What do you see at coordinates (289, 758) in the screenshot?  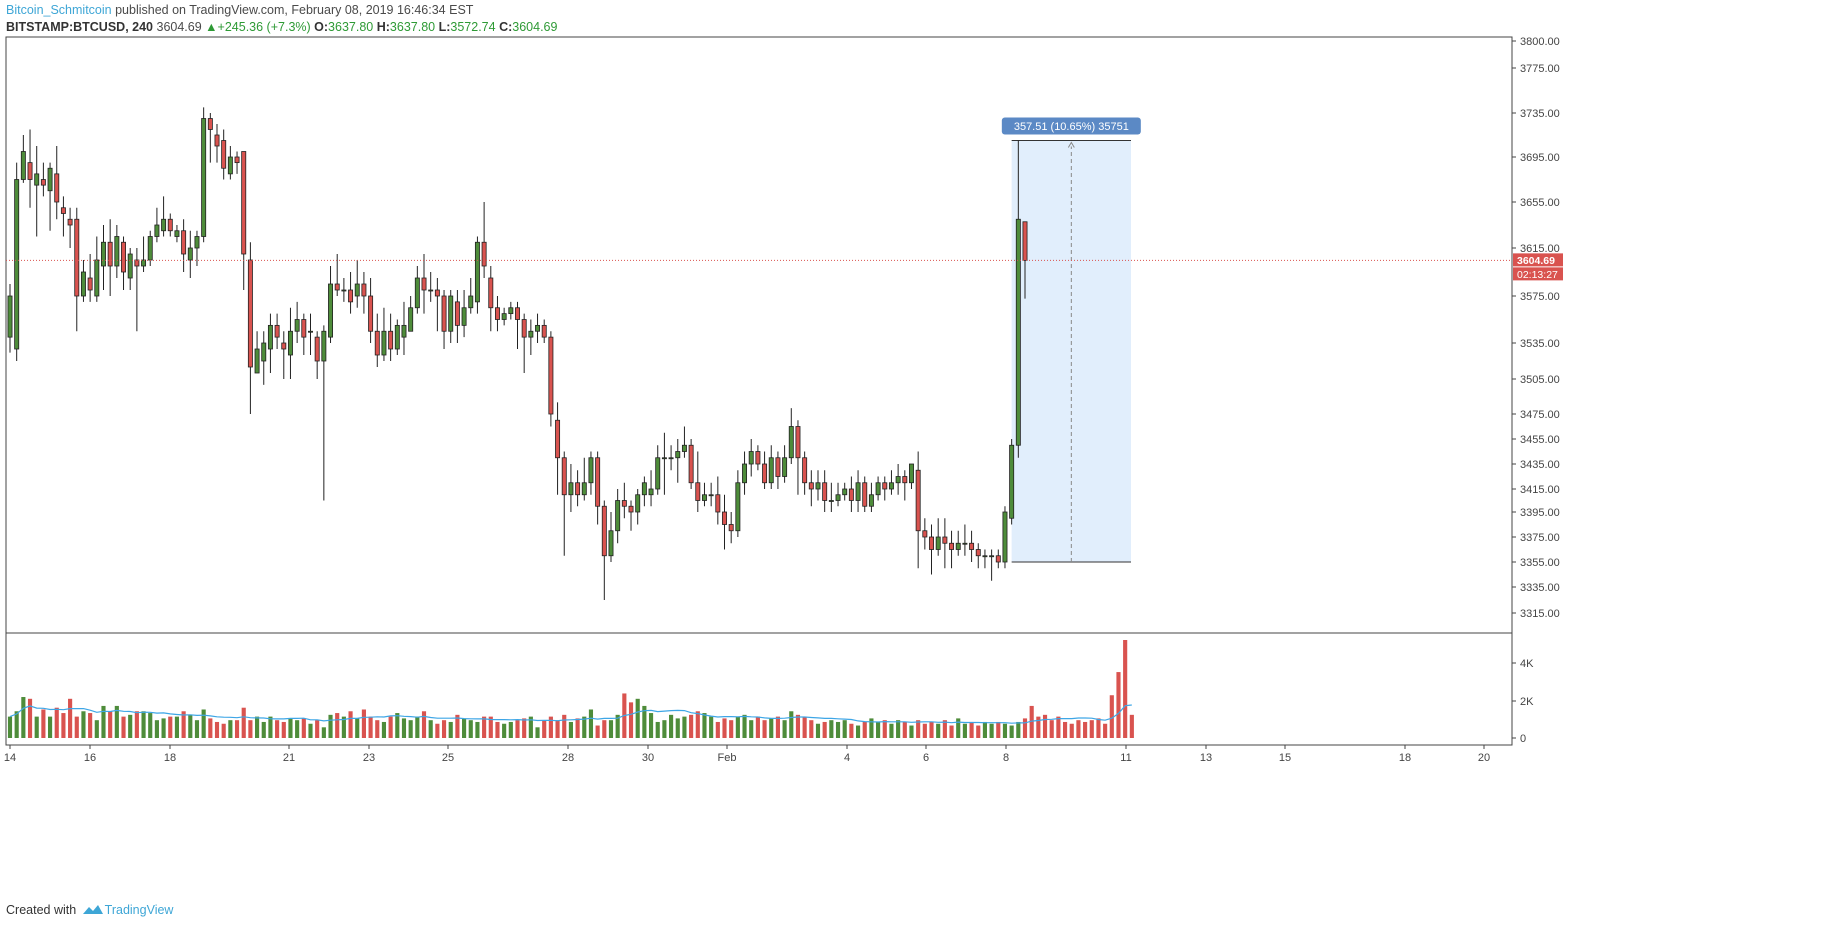 I see `time-tick-label: 21` at bounding box center [289, 758].